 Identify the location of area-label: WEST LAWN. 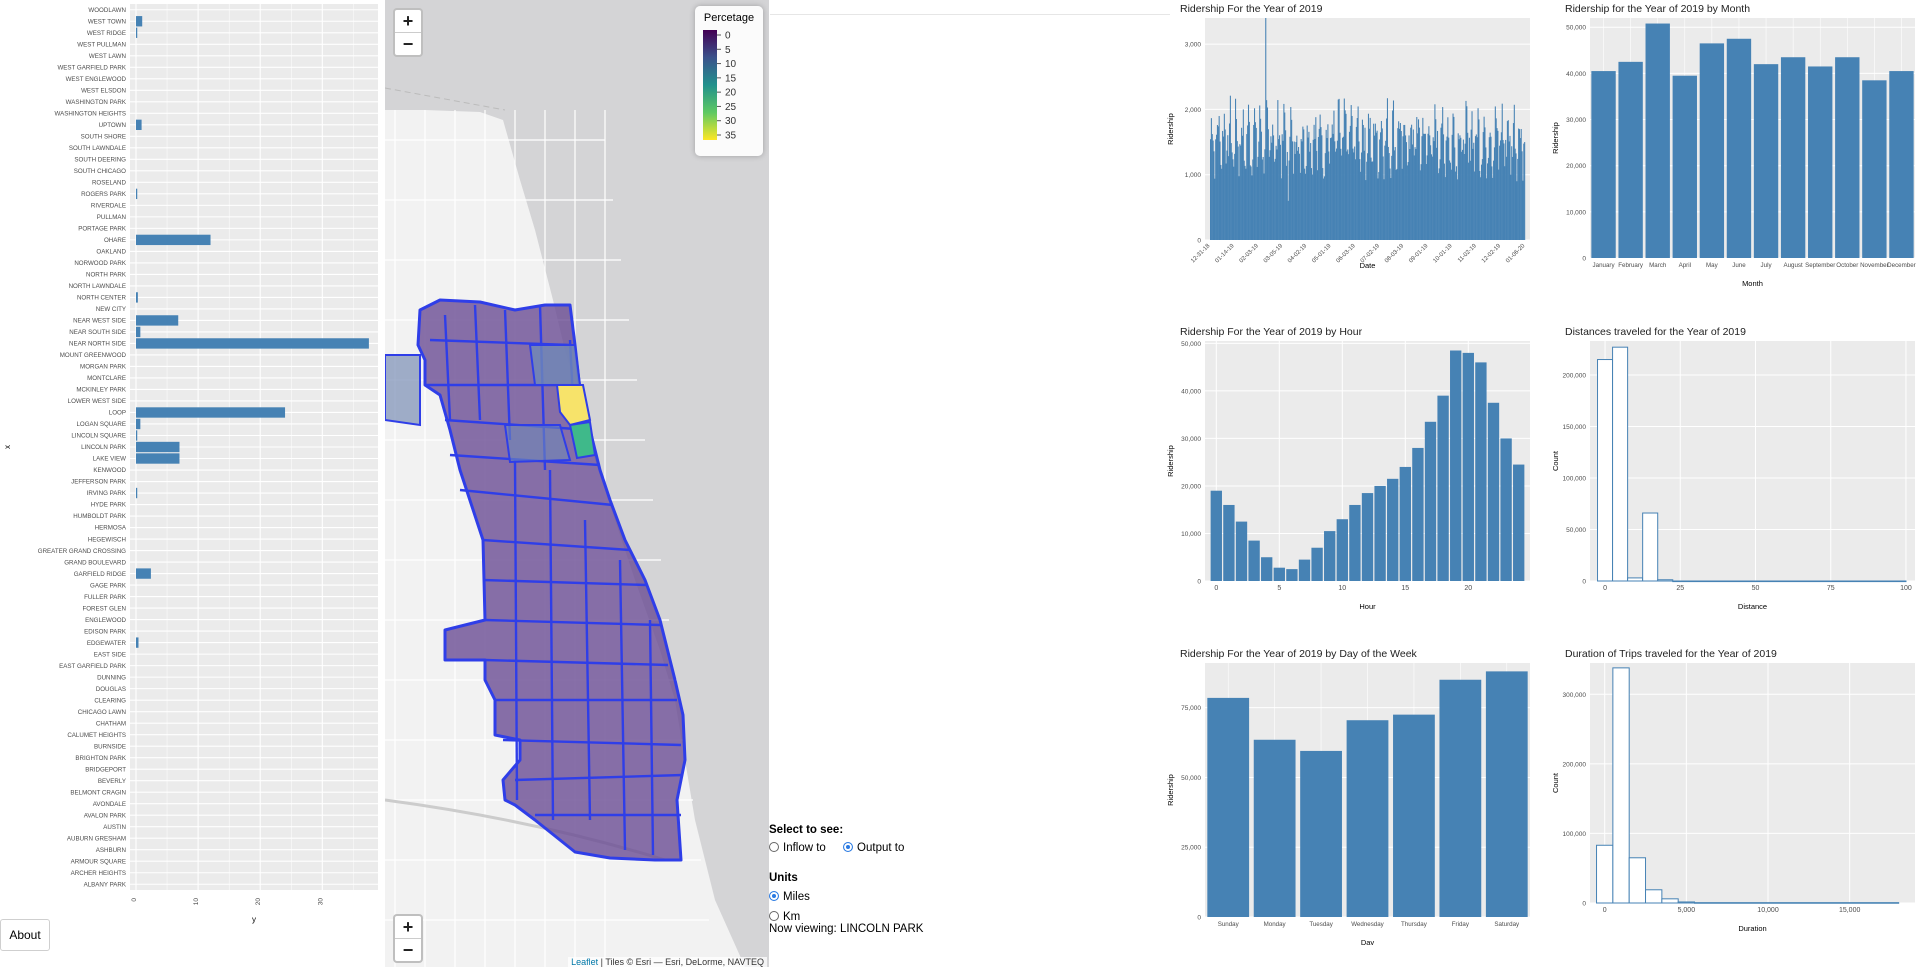
(107, 56).